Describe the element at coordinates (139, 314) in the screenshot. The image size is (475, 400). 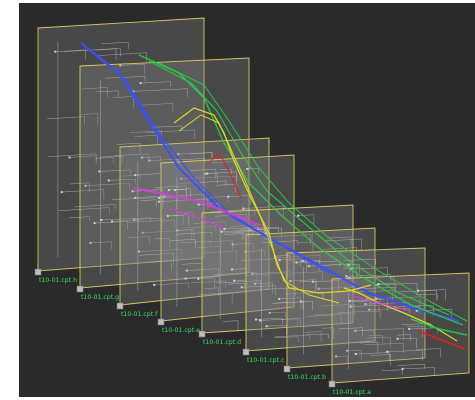
I see `layer-label: t10-01.cpt.f` at that location.